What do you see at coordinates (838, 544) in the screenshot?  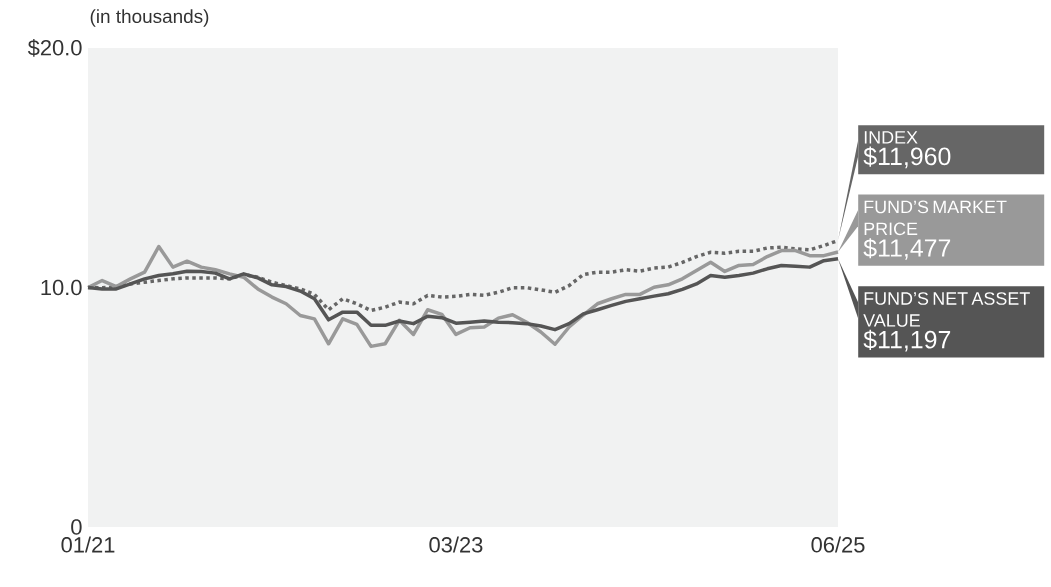 I see `x-tick-label: 06/25` at bounding box center [838, 544].